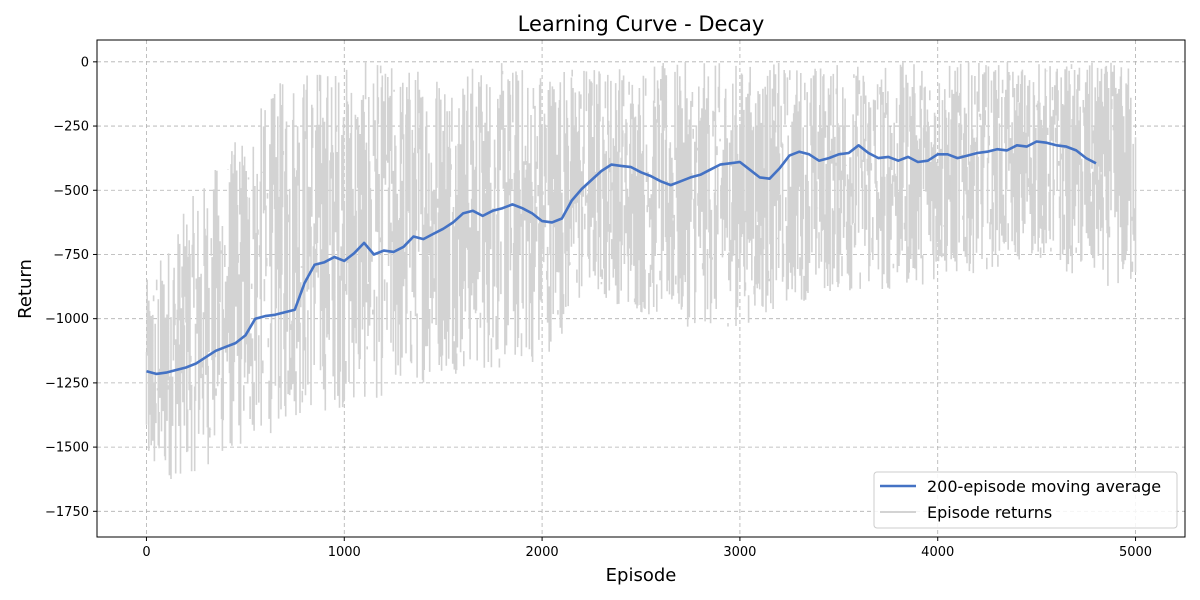  Describe the element at coordinates (1135, 552) in the screenshot. I see `x-tick-label: 5000` at that location.